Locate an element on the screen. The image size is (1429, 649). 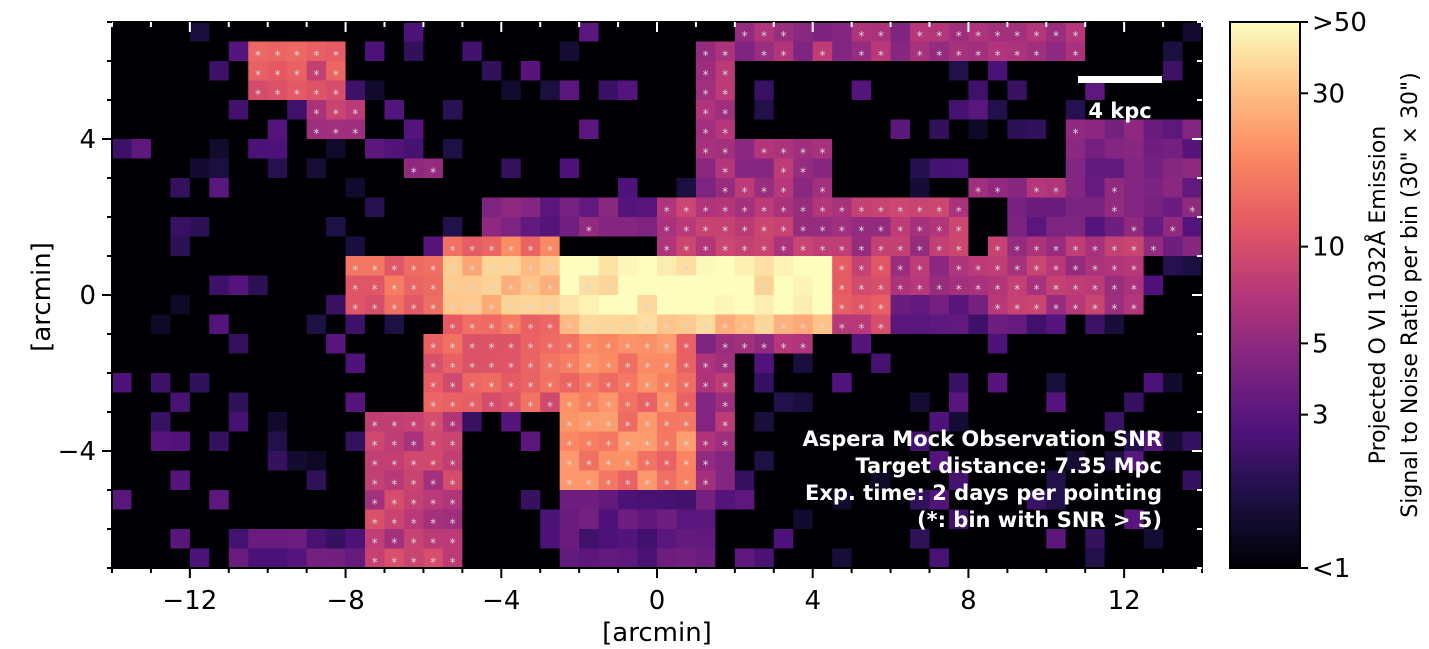
x-tick-label: 0 is located at coordinates (657, 601).